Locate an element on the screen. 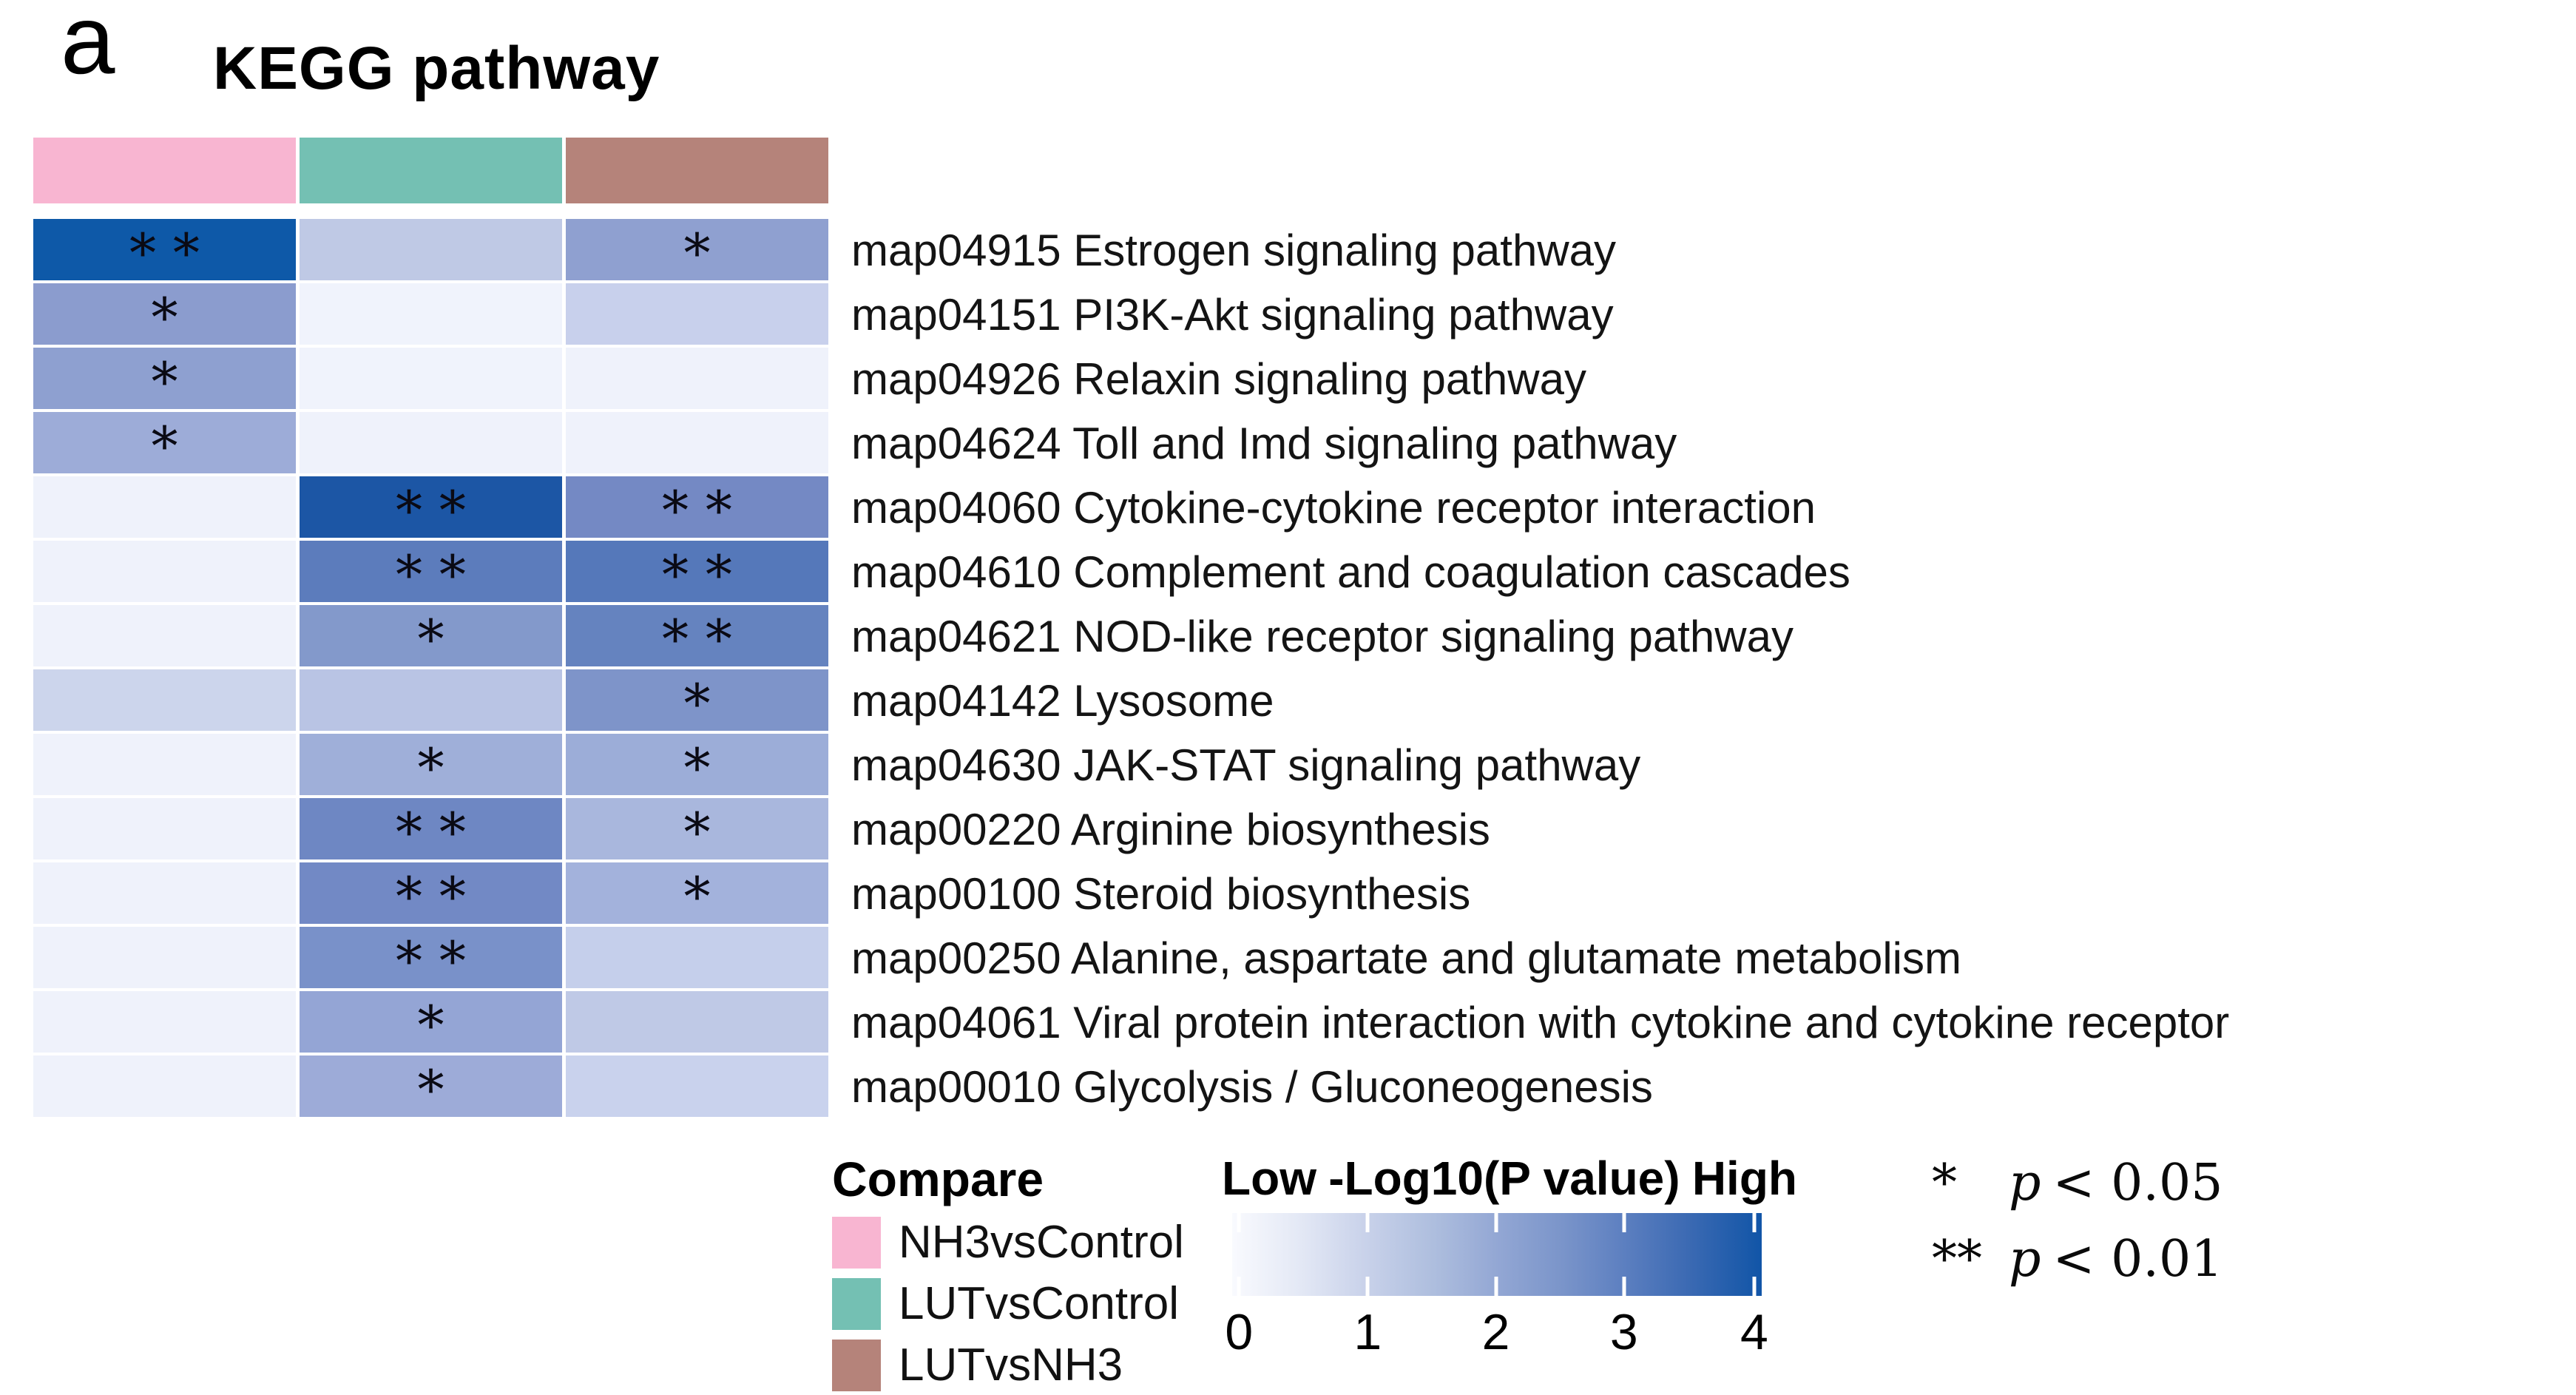 The image size is (2576, 1395). table-row: * map04624 Toll and Imd signaling pathway is located at coordinates (1131, 442).